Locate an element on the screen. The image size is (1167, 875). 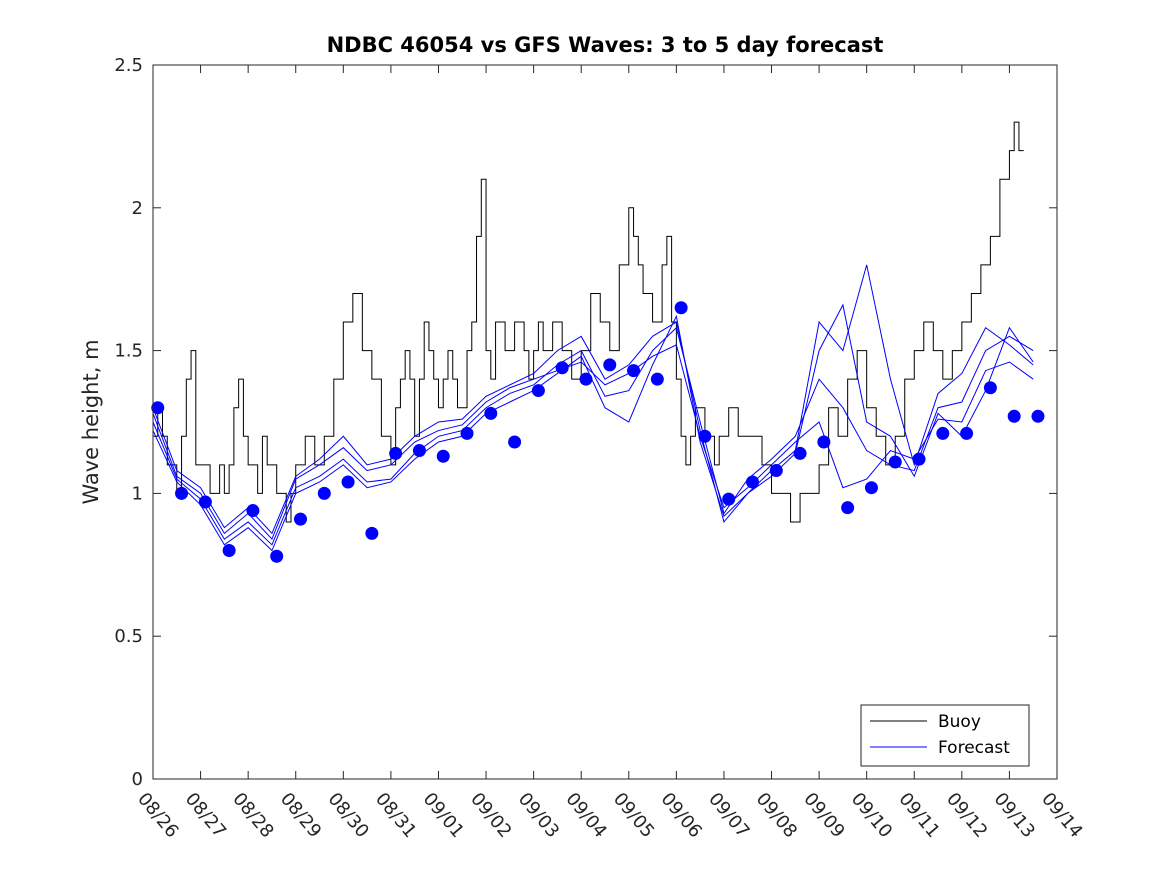
legend: Buoy Forecast is located at coordinates (945, 735).